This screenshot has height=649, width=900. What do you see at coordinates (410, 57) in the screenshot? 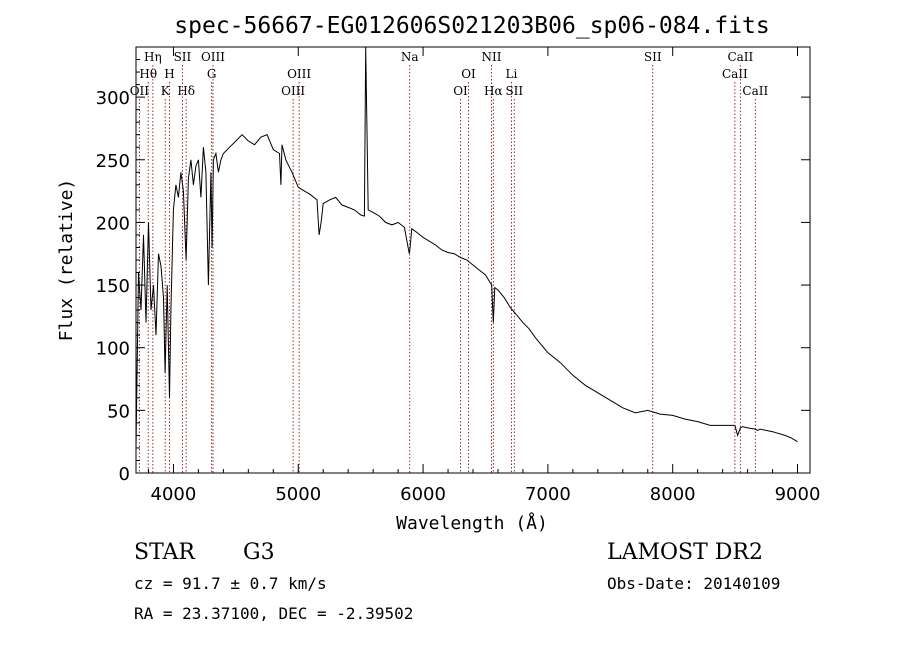
I see `line-label-11: Na` at bounding box center [410, 57].